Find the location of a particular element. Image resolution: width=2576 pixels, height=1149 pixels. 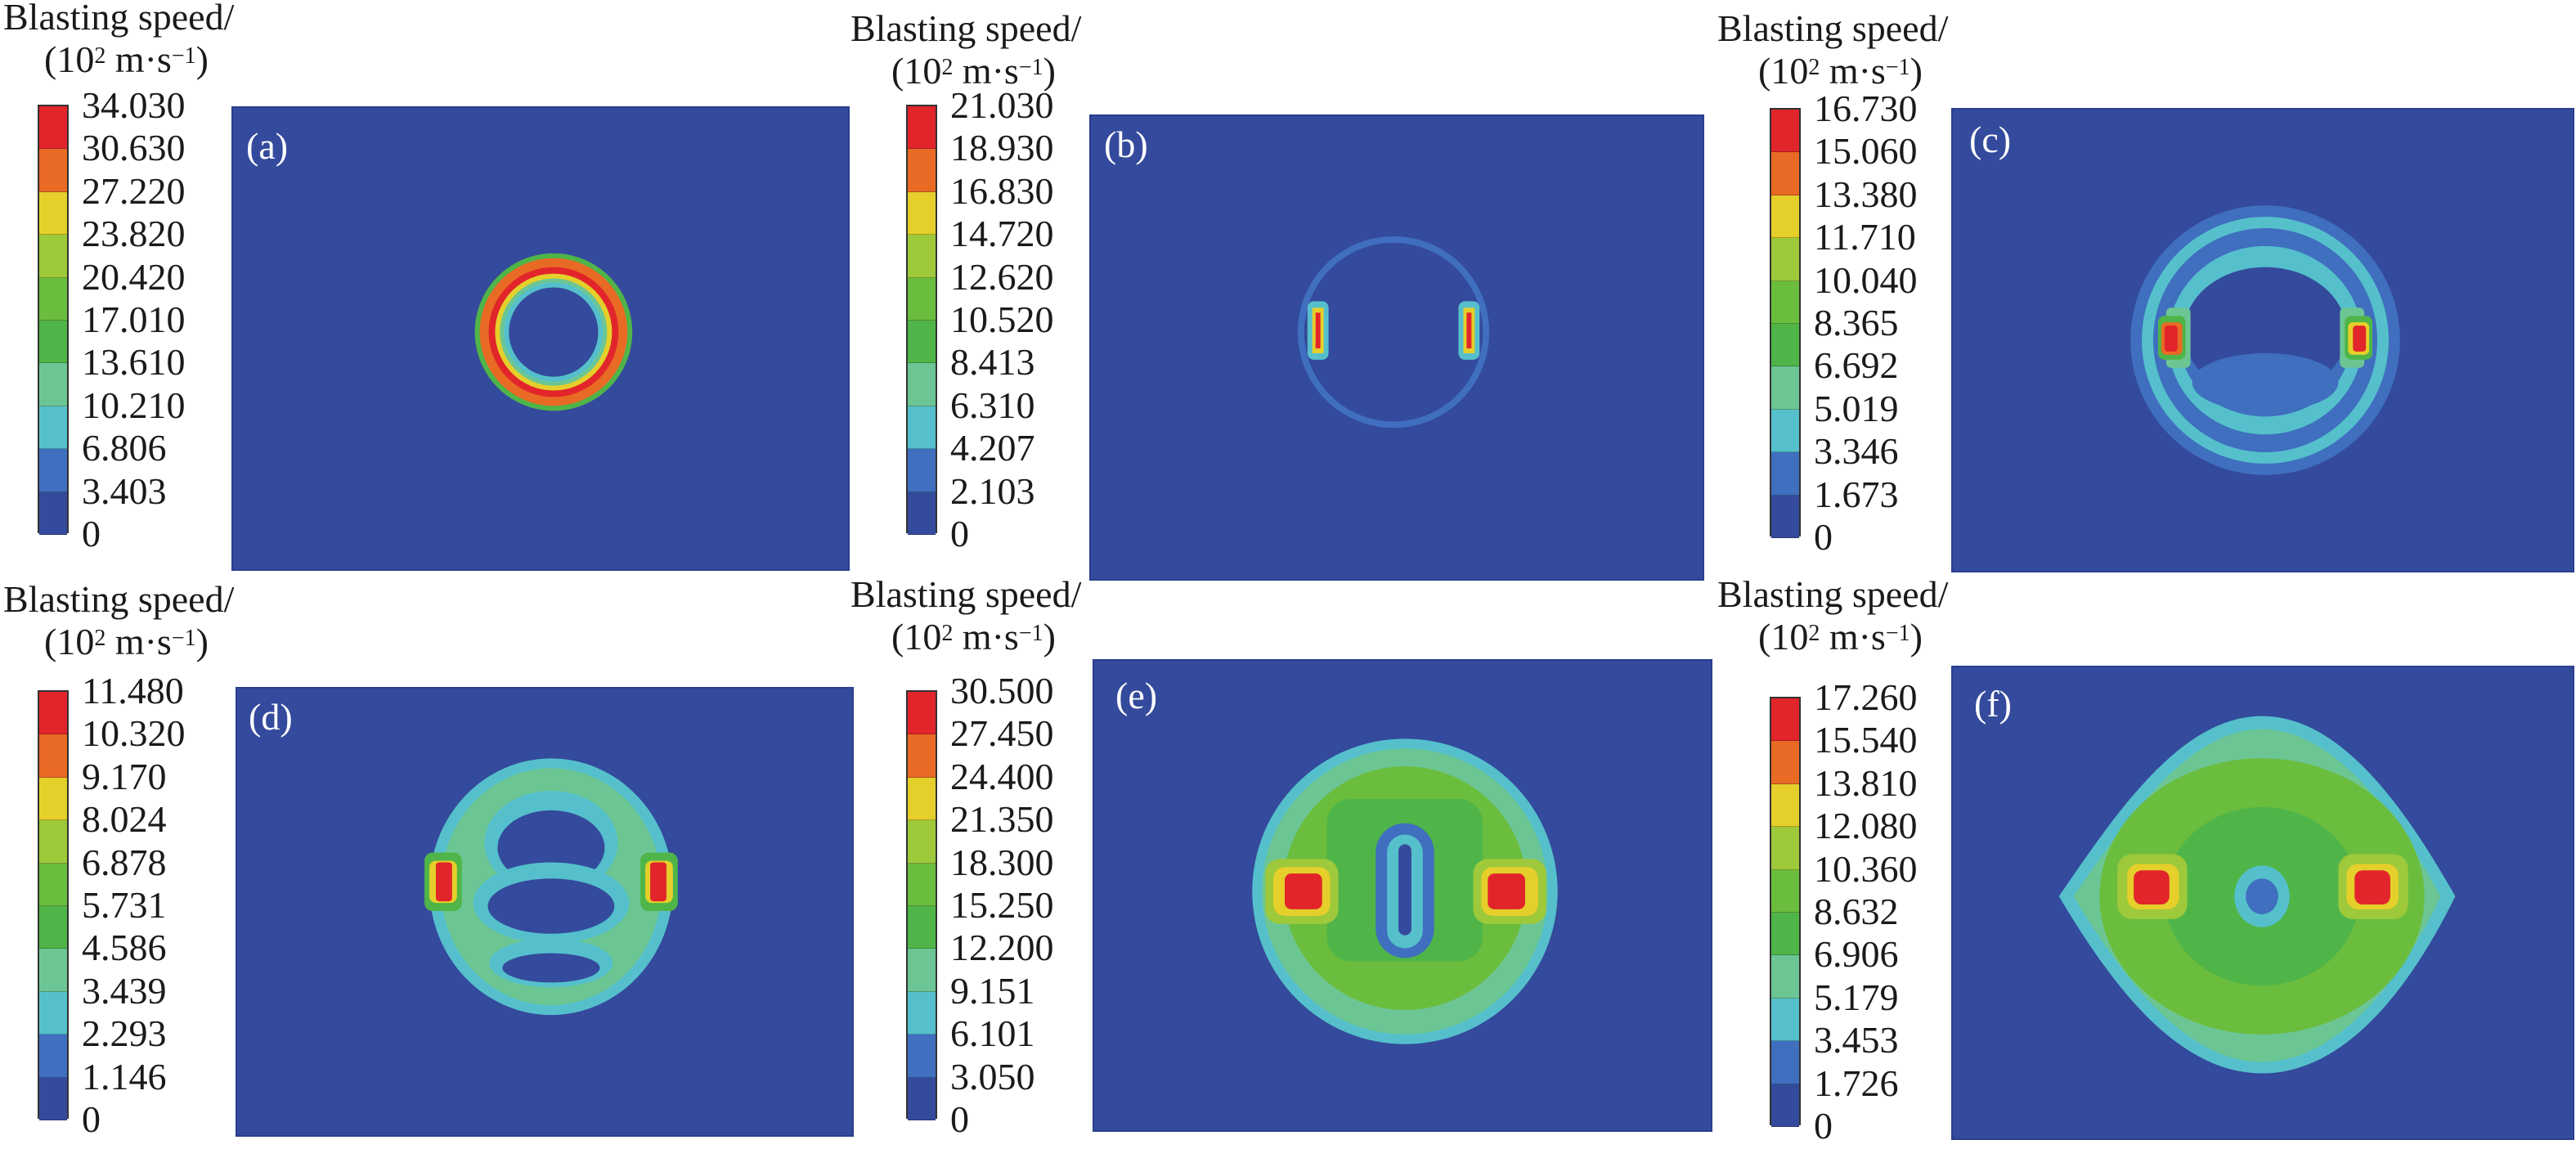

color-scale-tick-label: 11.710 is located at coordinates (1865, 237).